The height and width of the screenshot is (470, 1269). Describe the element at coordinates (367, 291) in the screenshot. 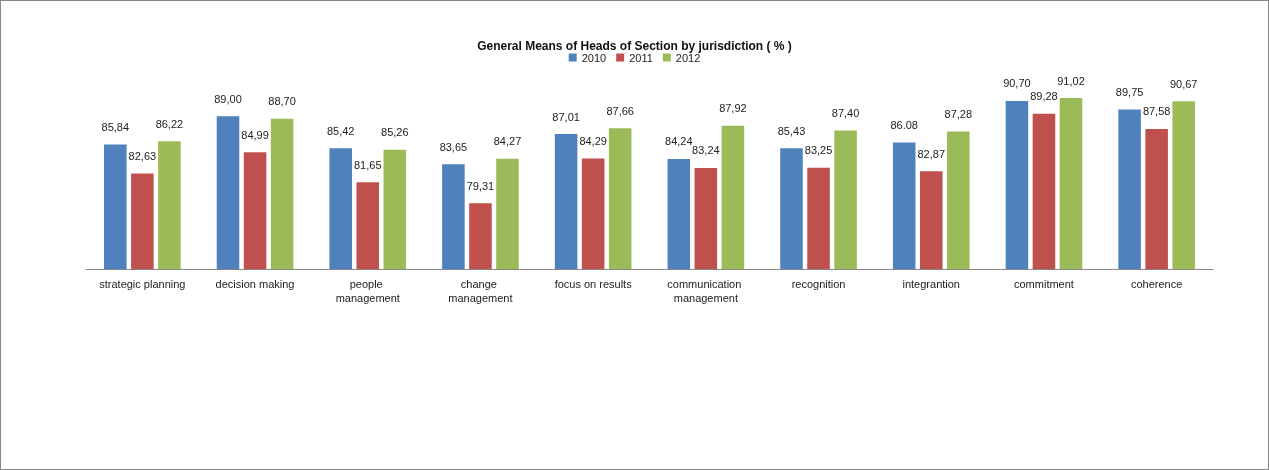

I see `x-tick-label: people management` at that location.